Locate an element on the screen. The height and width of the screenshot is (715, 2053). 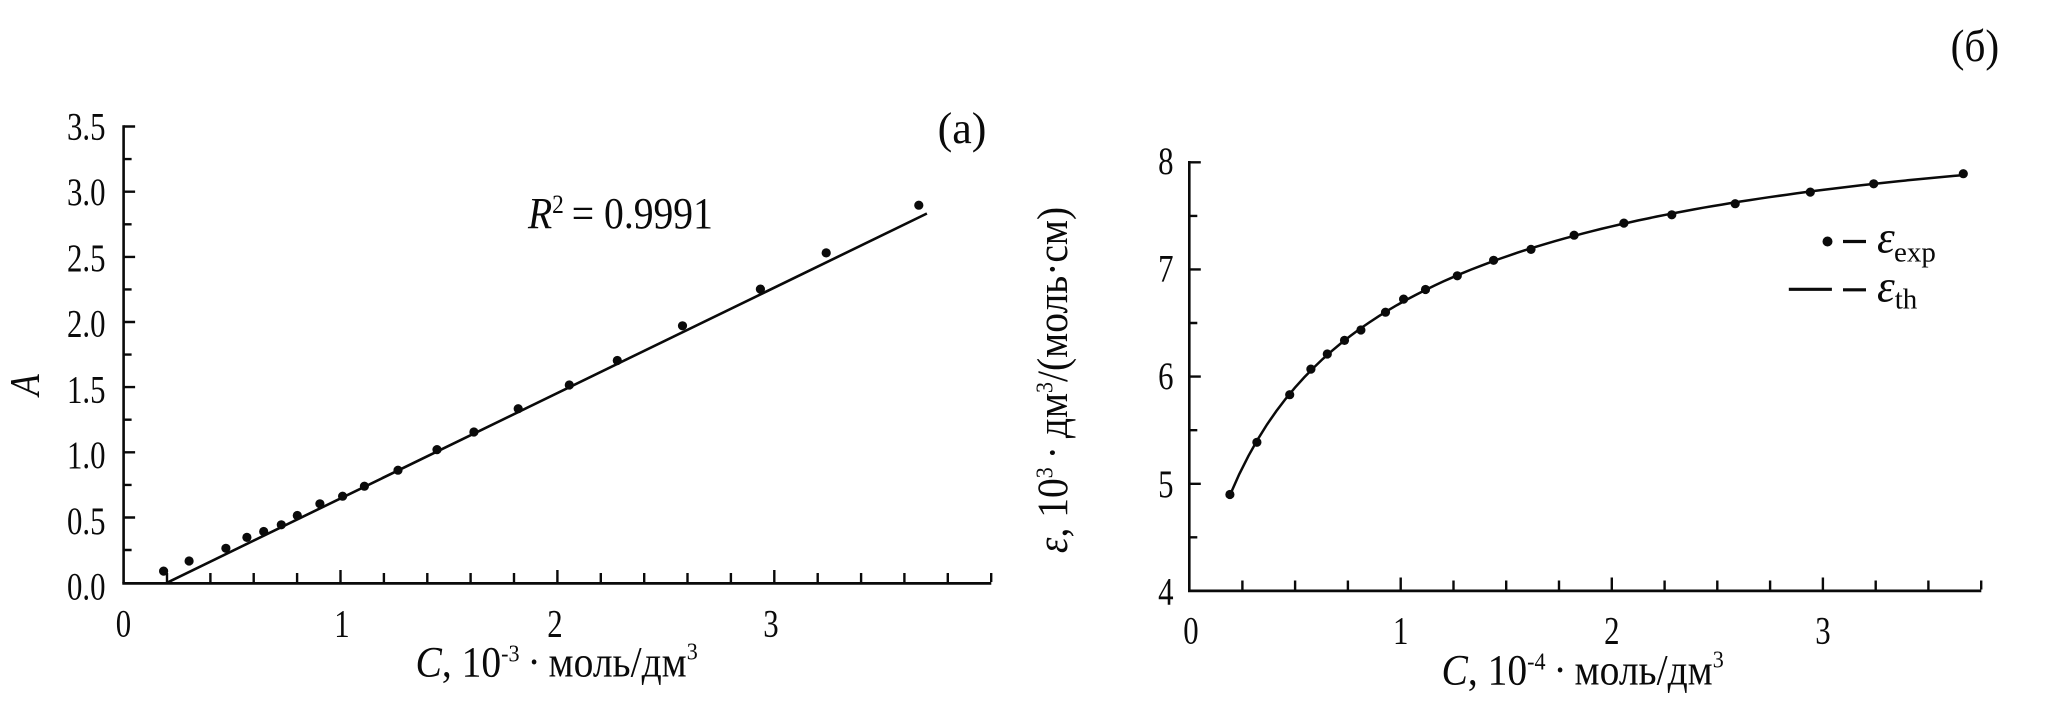
svg-text: th is located at coordinates (1906, 300).